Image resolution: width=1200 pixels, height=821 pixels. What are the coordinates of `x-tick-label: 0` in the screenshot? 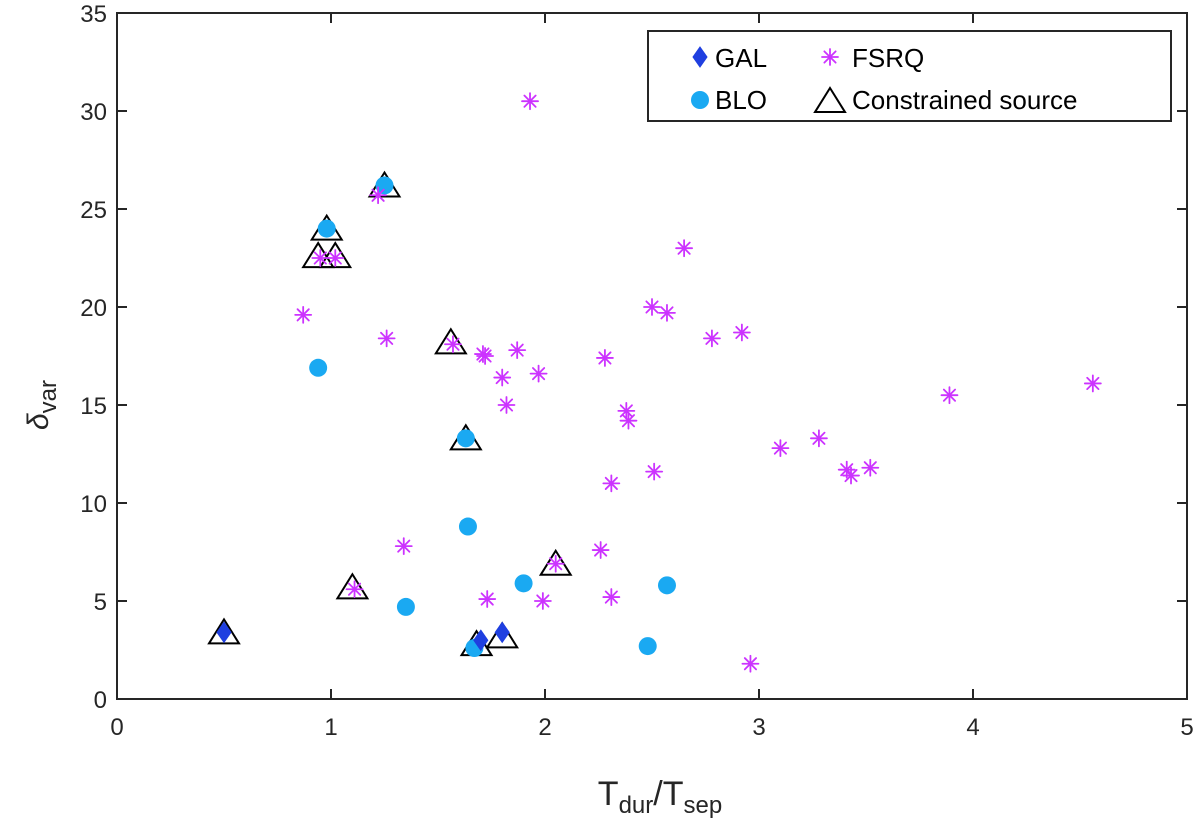 It's located at (116, 727).